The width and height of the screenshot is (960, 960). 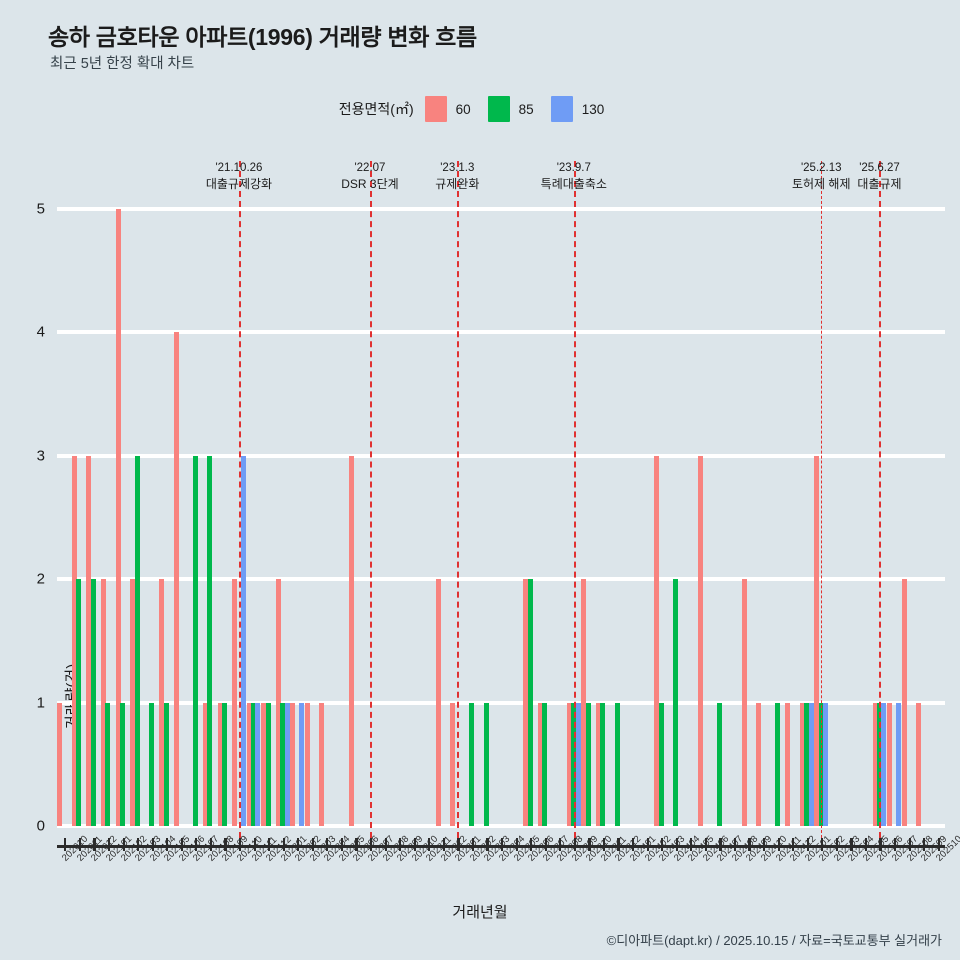 I want to click on legend-item-85: 85, so click(x=510, y=109).